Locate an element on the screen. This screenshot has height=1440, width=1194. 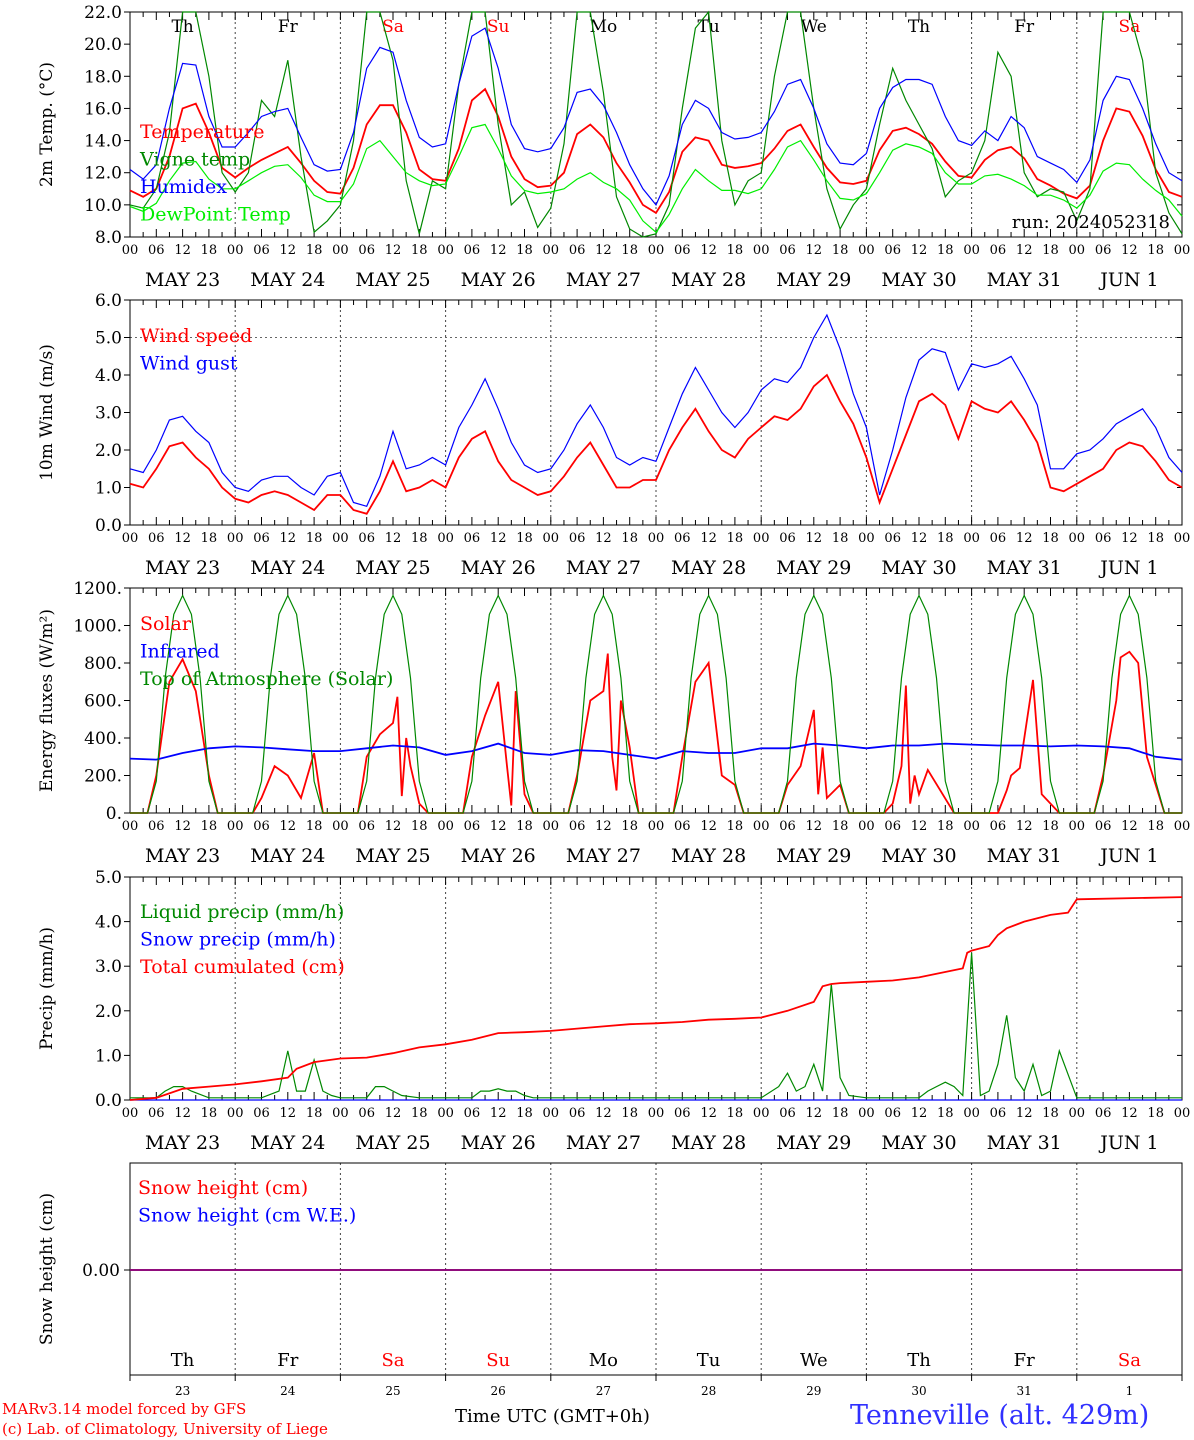
day-number-label: 26 is located at coordinates (498, 1391).